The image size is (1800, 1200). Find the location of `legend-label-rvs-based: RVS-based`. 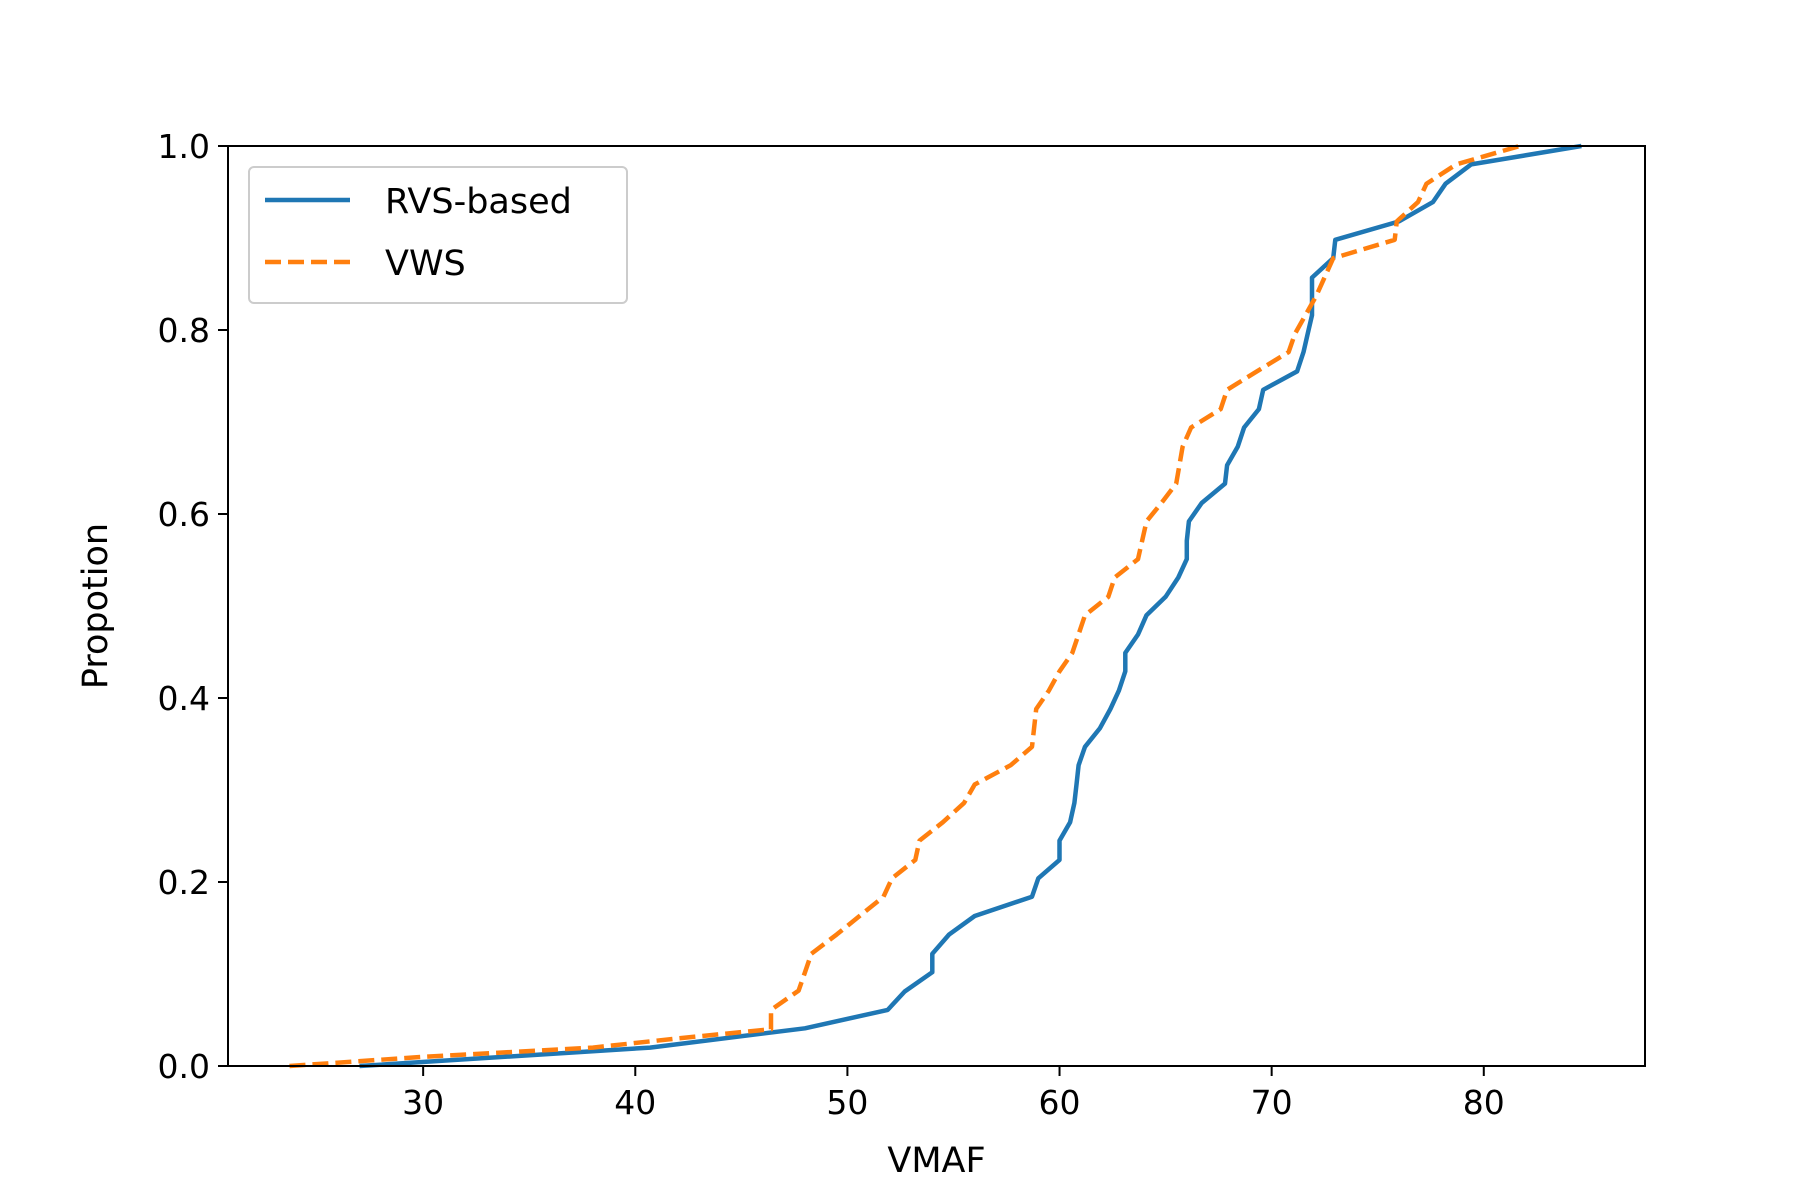

legend-label-rvs-based: RVS-based is located at coordinates (478, 202).